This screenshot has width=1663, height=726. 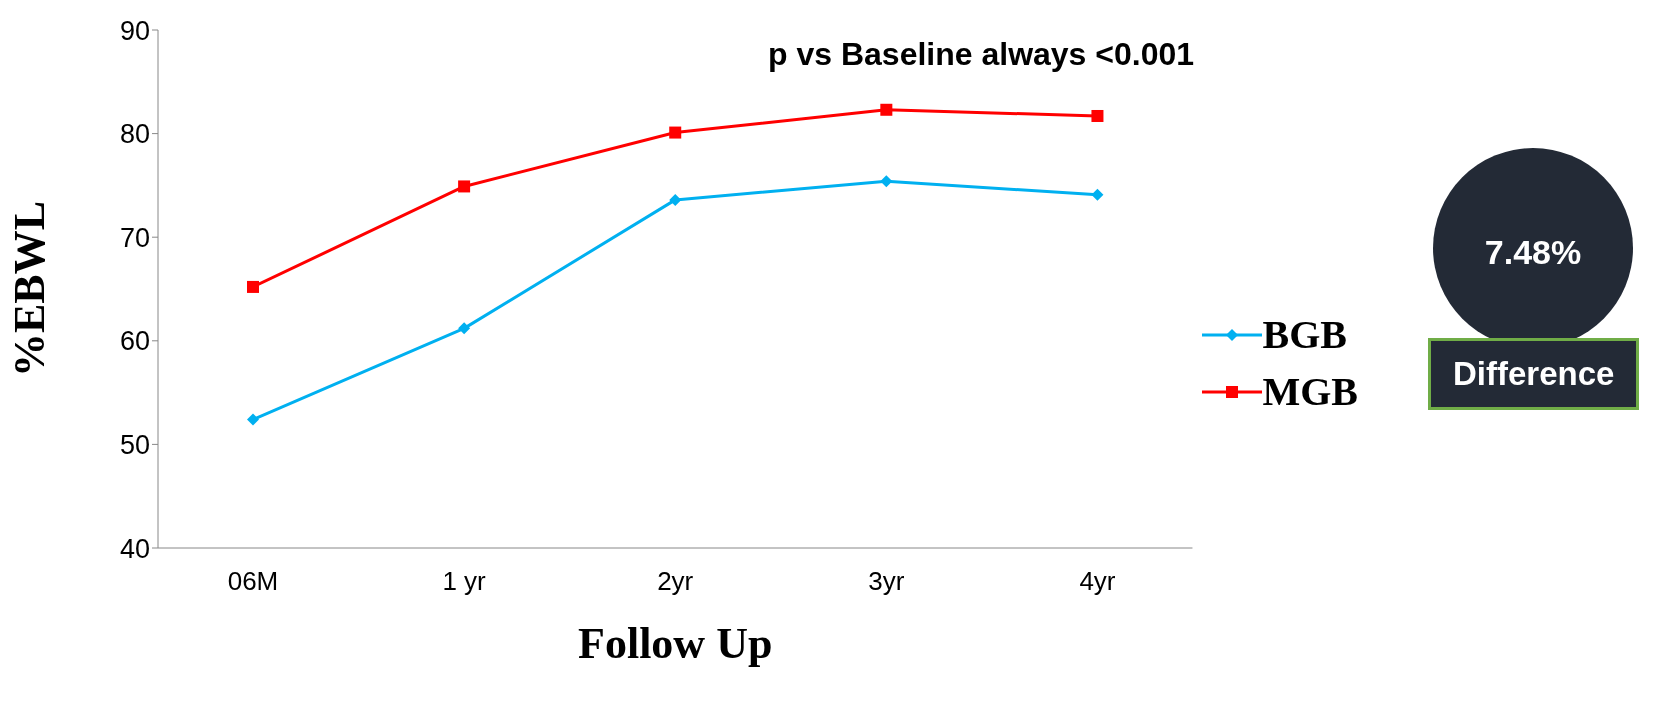 I want to click on x-axis-title: Follow Up, so click(x=675, y=643).